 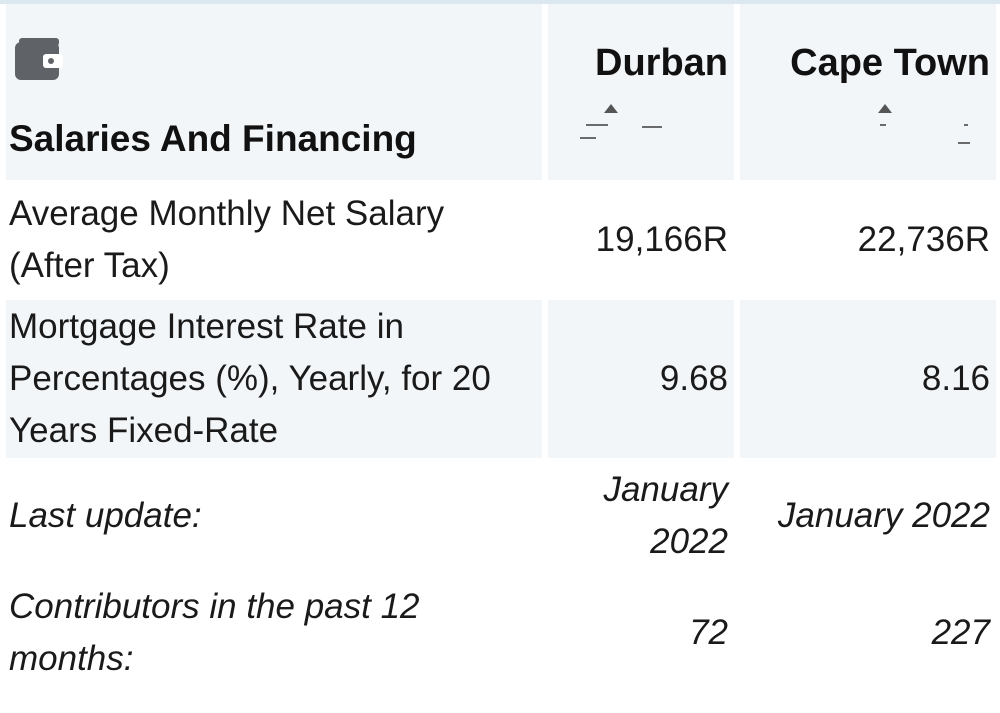 What do you see at coordinates (227, 239) in the screenshot?
I see `row-label: Average Monthly Net Salary (After Tax)` at bounding box center [227, 239].